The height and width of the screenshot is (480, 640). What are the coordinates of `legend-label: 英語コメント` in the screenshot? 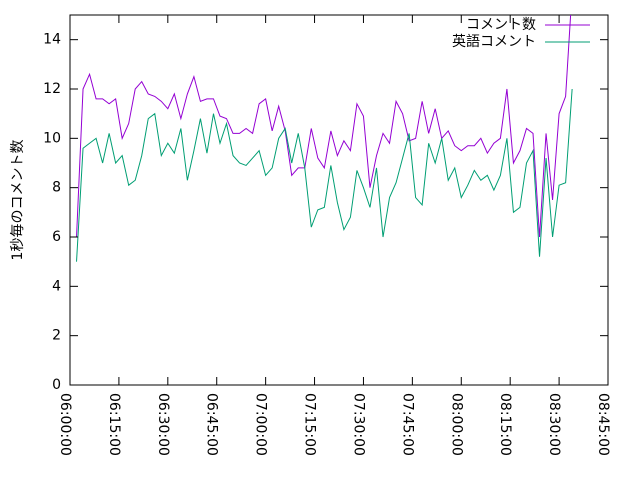 It's located at (494, 41).